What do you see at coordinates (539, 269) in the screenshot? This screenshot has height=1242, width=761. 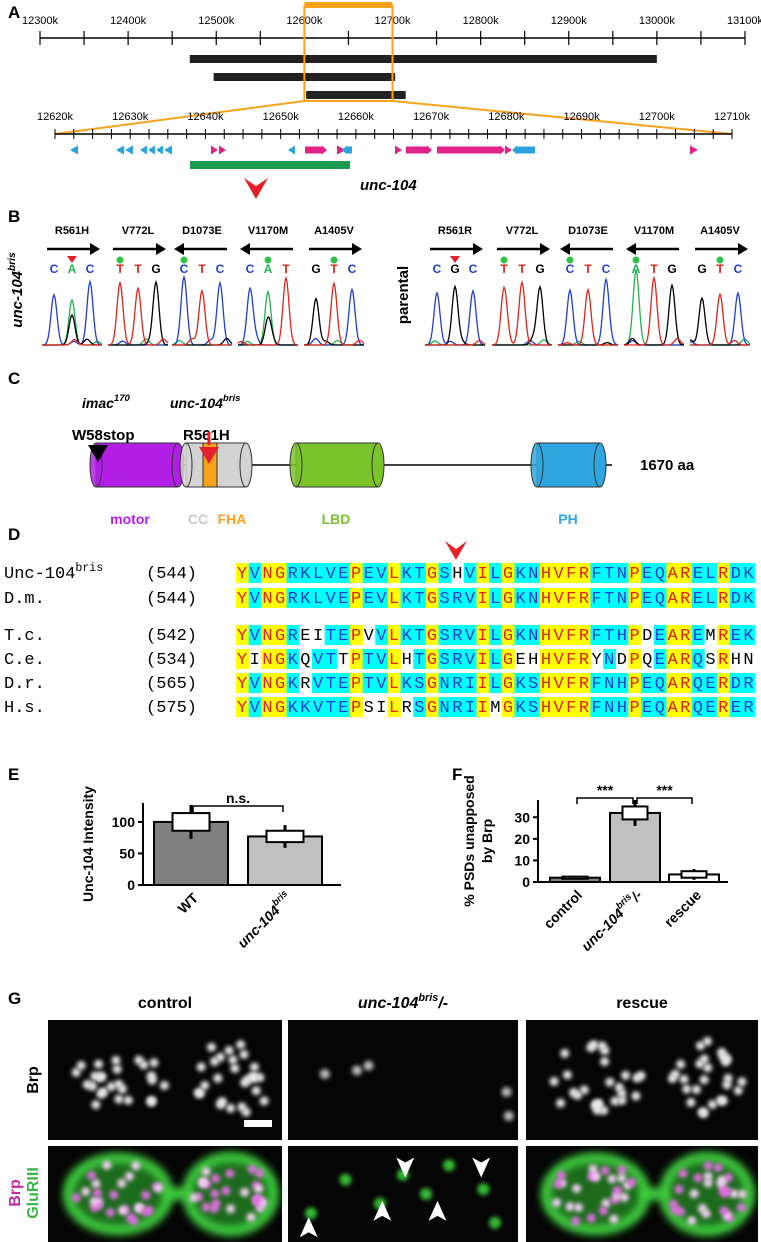 I see `base: G` at bounding box center [539, 269].